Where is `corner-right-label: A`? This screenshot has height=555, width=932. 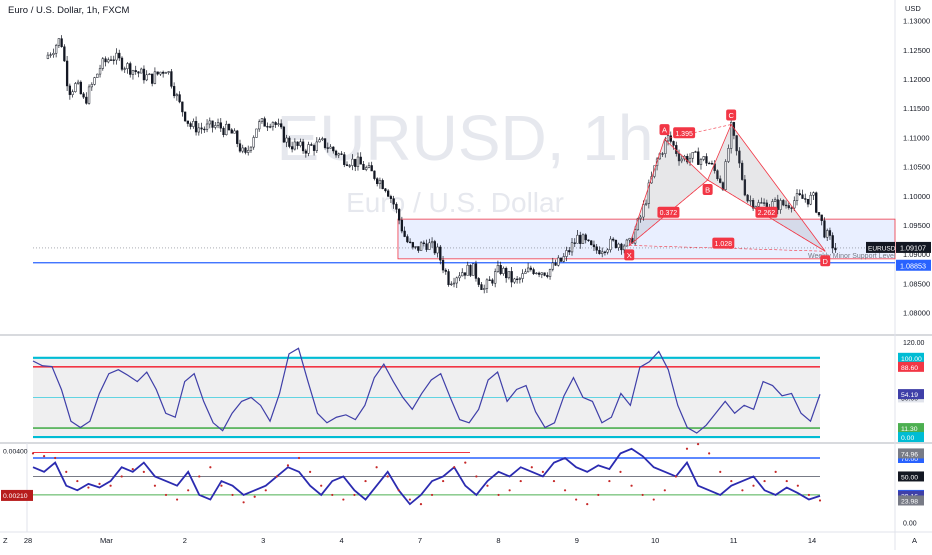 corner-right-label: A is located at coordinates (914, 540).